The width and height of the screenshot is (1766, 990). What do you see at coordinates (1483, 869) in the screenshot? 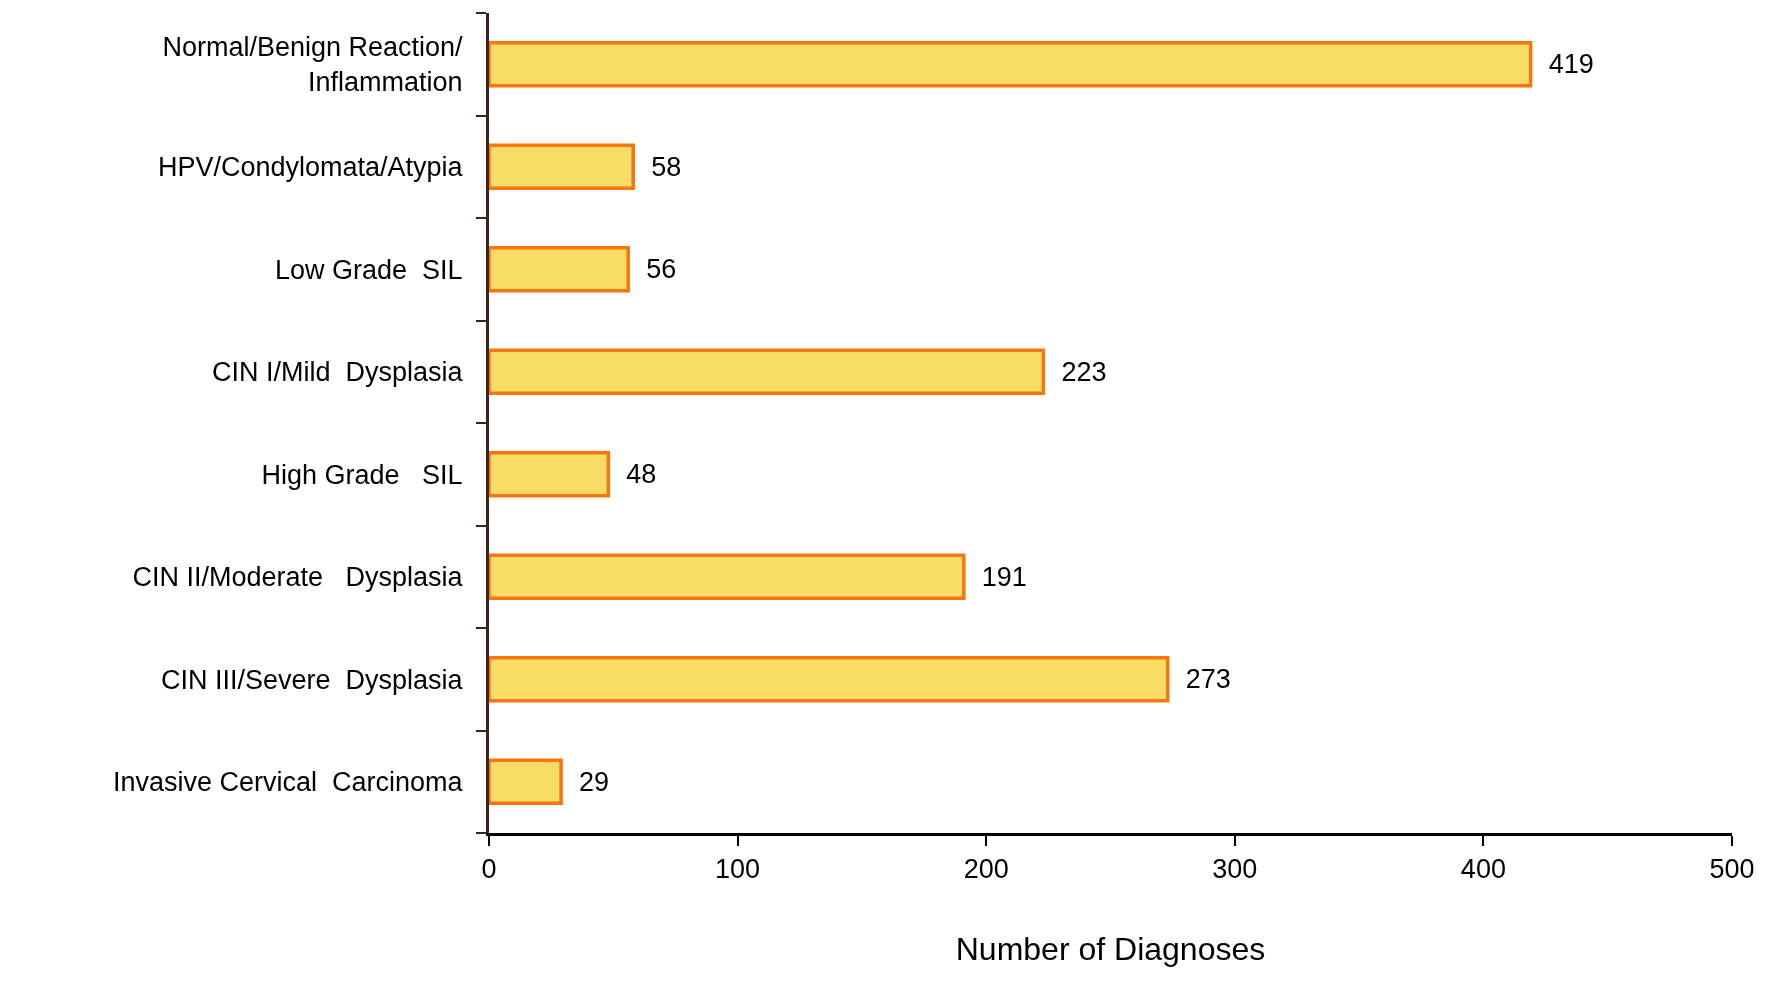
I see `x-tick-label: 400` at bounding box center [1483, 869].